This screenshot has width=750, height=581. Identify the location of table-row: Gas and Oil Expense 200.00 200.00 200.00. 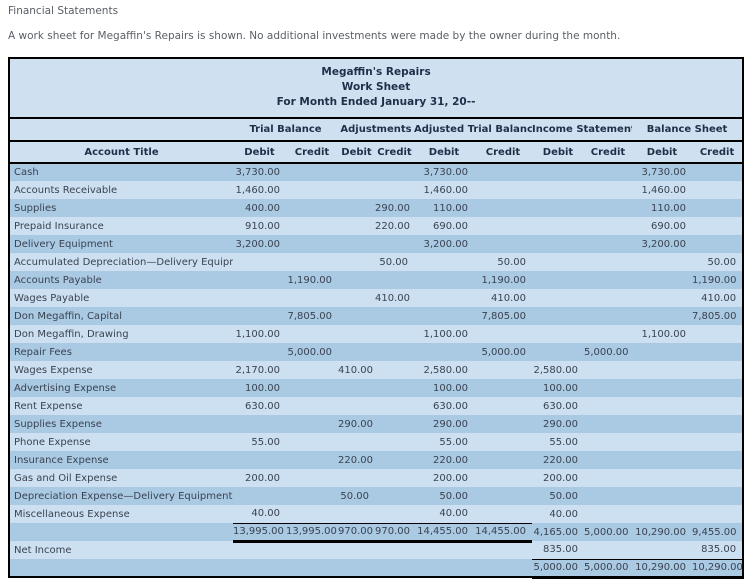
(376, 478).